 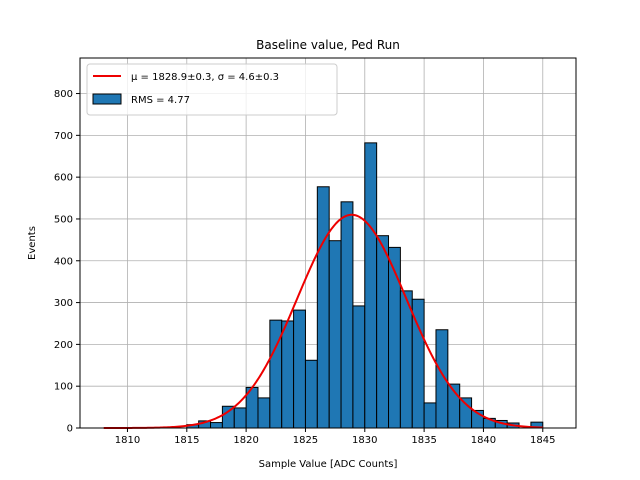 What do you see at coordinates (107, 99) in the screenshot?
I see `legend-histogram-swatch` at bounding box center [107, 99].